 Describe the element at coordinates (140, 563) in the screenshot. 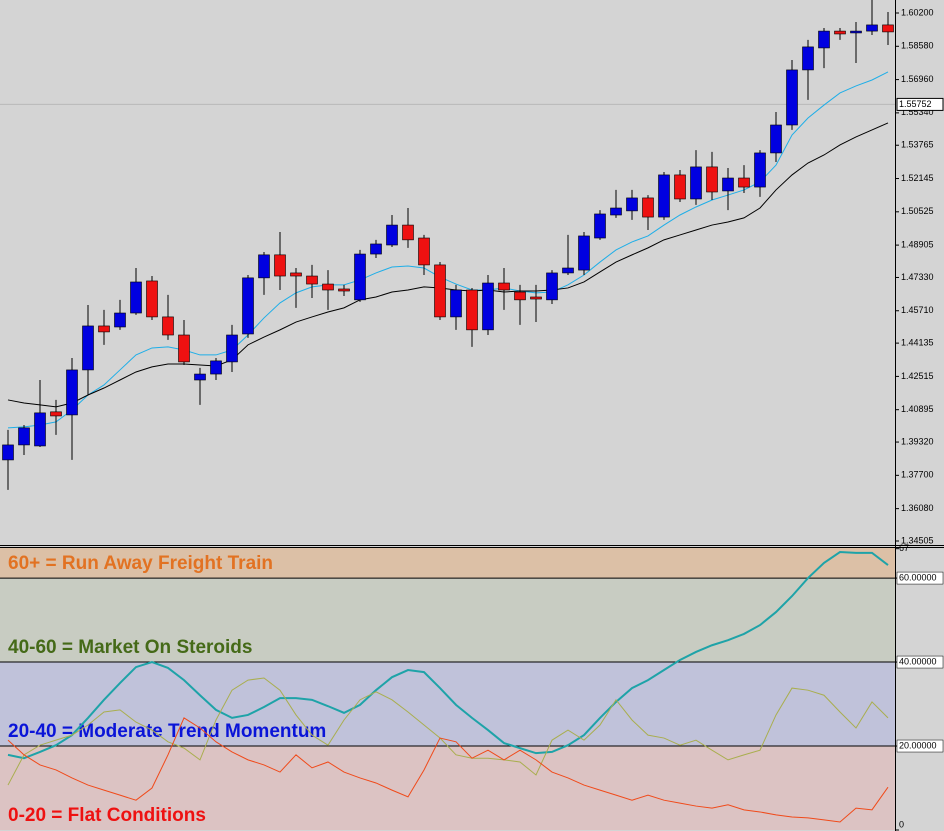

I see `zone-label: 60+ = Run Away Freight Train` at that location.